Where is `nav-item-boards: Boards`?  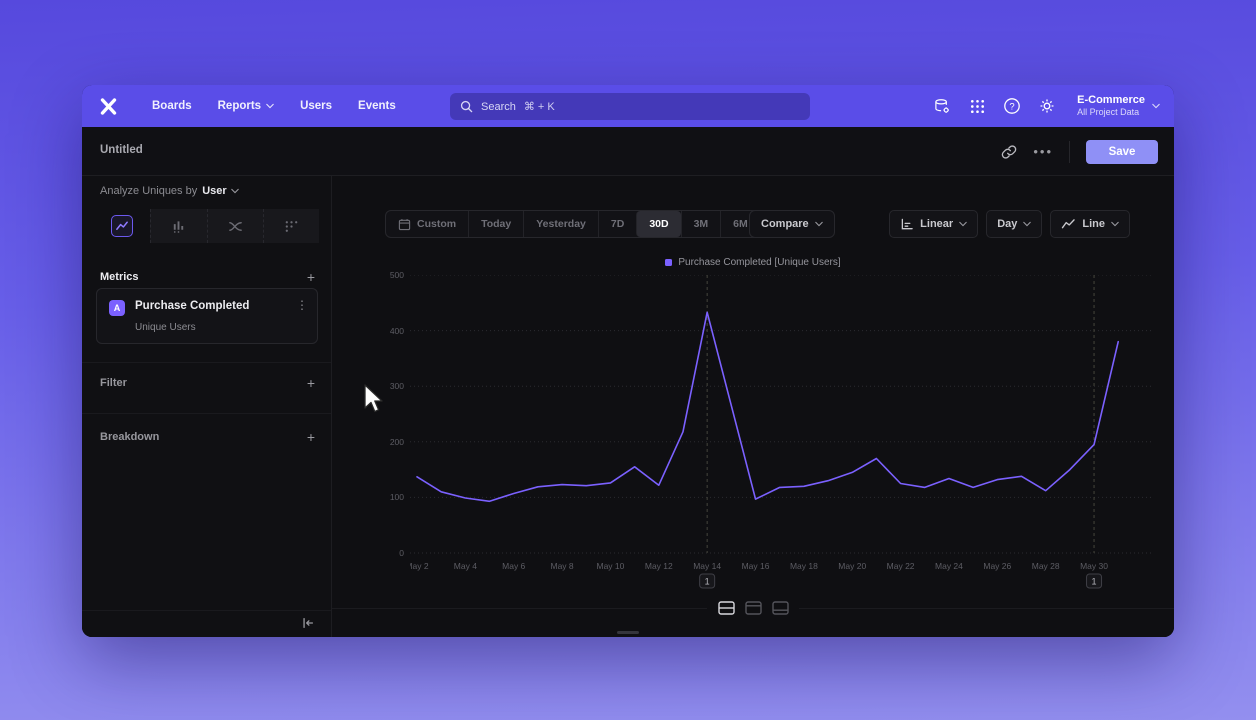
nav-item-boards: Boards is located at coordinates (172, 106).